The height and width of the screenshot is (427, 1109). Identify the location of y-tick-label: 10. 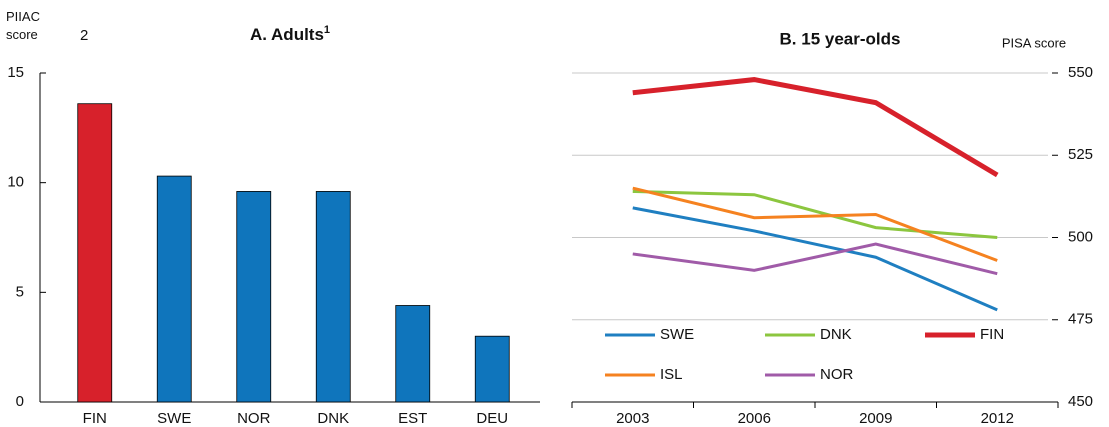
(15, 182).